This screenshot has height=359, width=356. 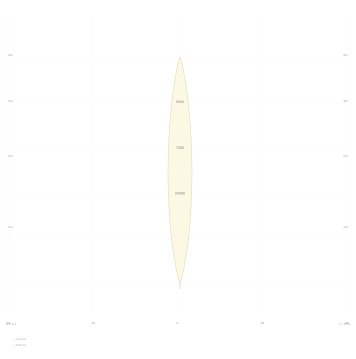 I want to click on beam-cone, so click(x=180, y=171).